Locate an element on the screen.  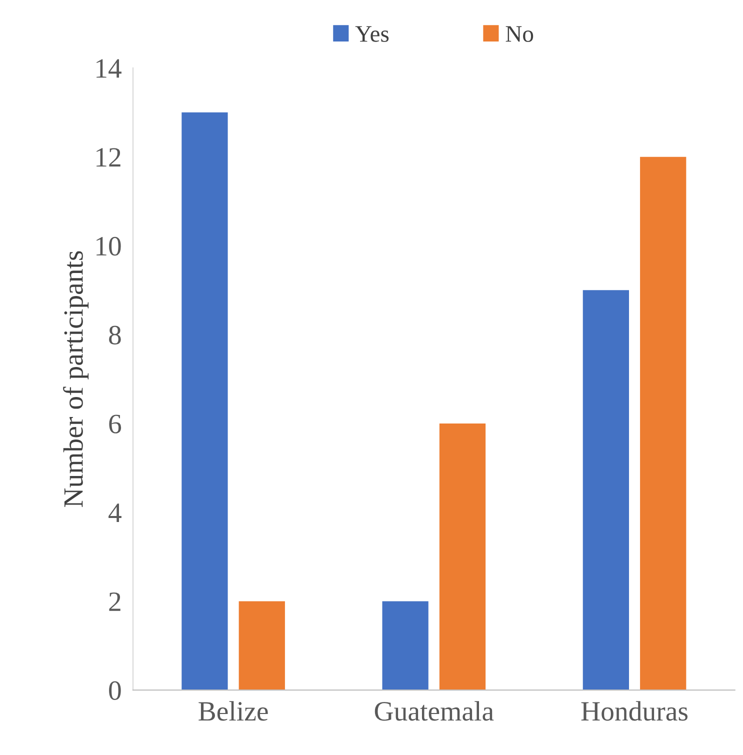
y-tick-label: 10 is located at coordinates (108, 246).